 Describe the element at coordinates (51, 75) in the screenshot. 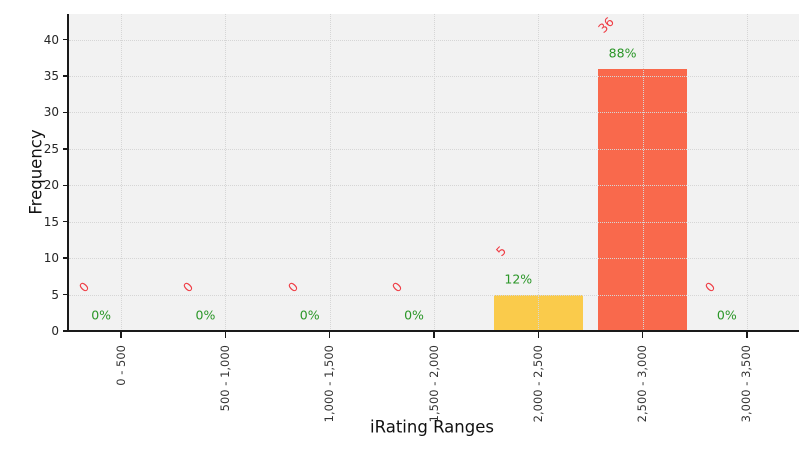

I see `y-tick-label: 35` at that location.